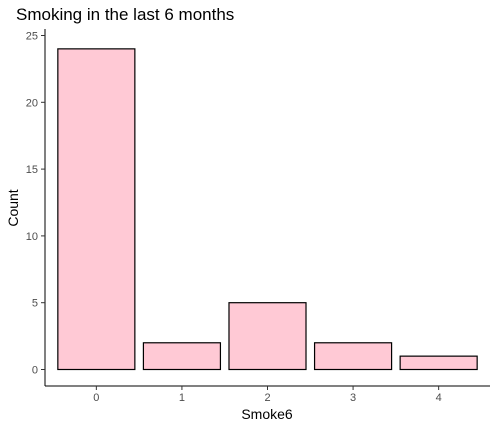 Image resolution: width=498 pixels, height=426 pixels. What do you see at coordinates (32, 170) in the screenshot?
I see `y-tick-label: 15` at bounding box center [32, 170].